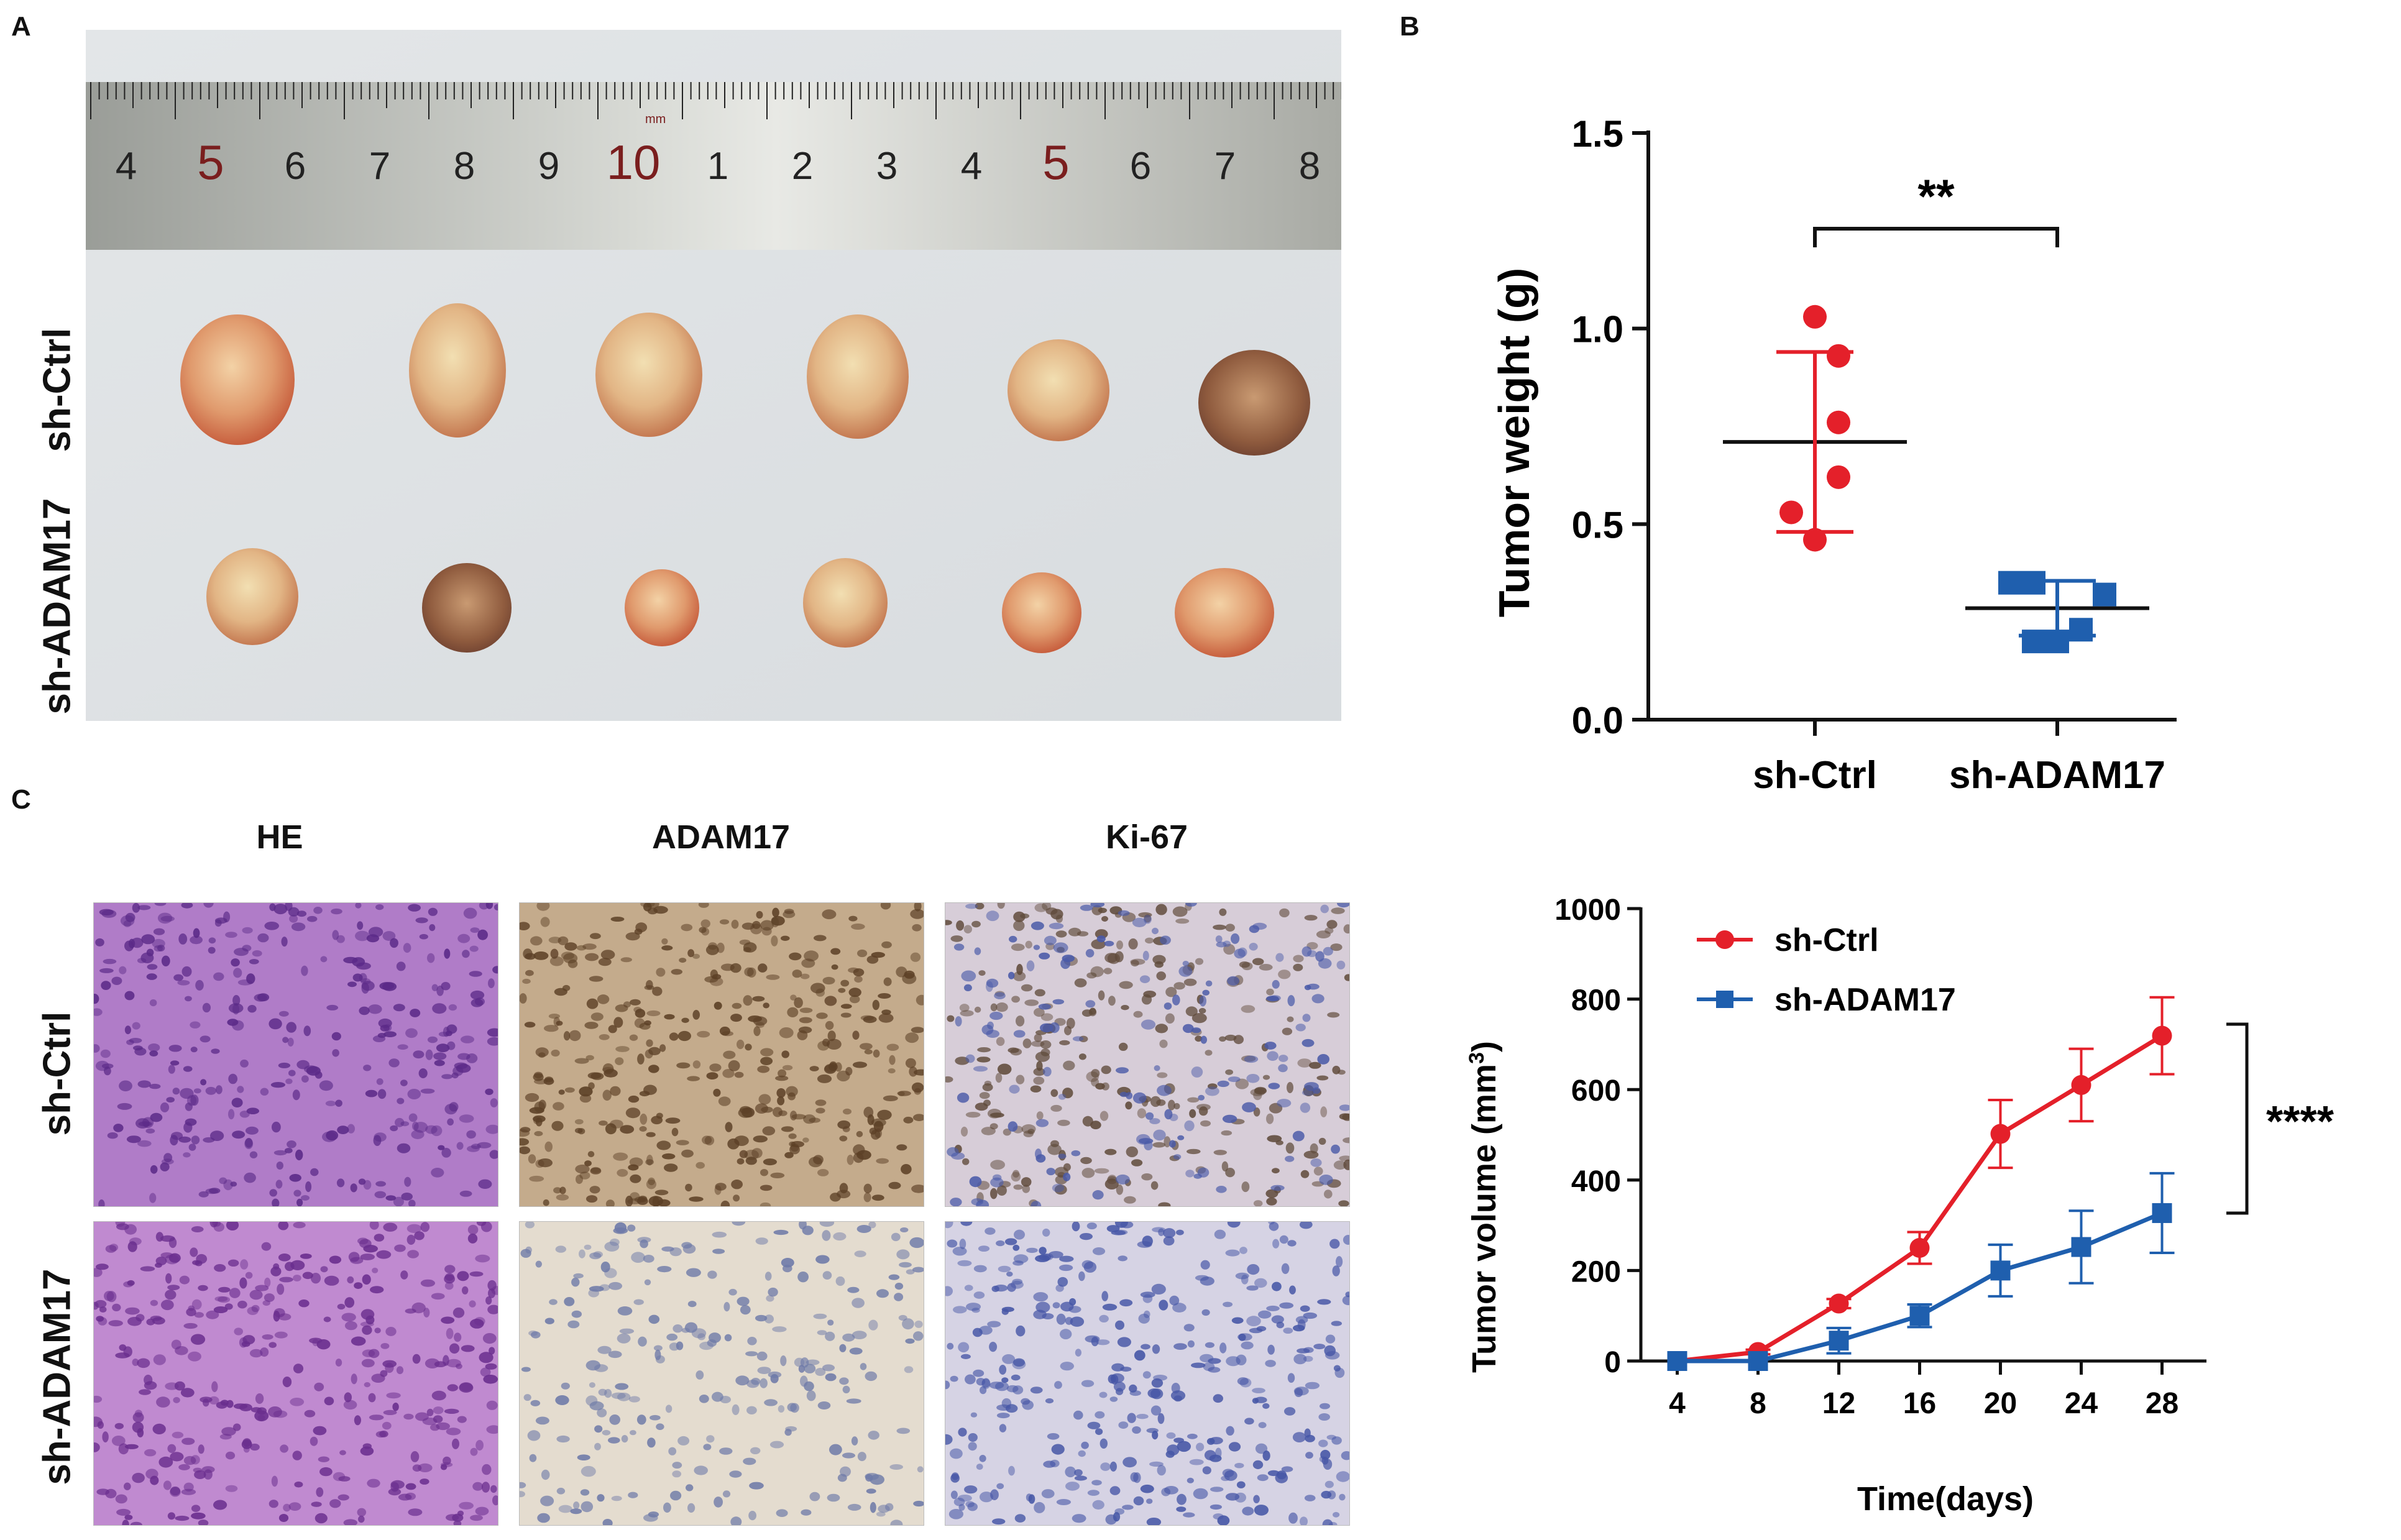  What do you see at coordinates (721, 837) in the screenshot?
I see `column-head-adam17: ADAM17` at bounding box center [721, 837].